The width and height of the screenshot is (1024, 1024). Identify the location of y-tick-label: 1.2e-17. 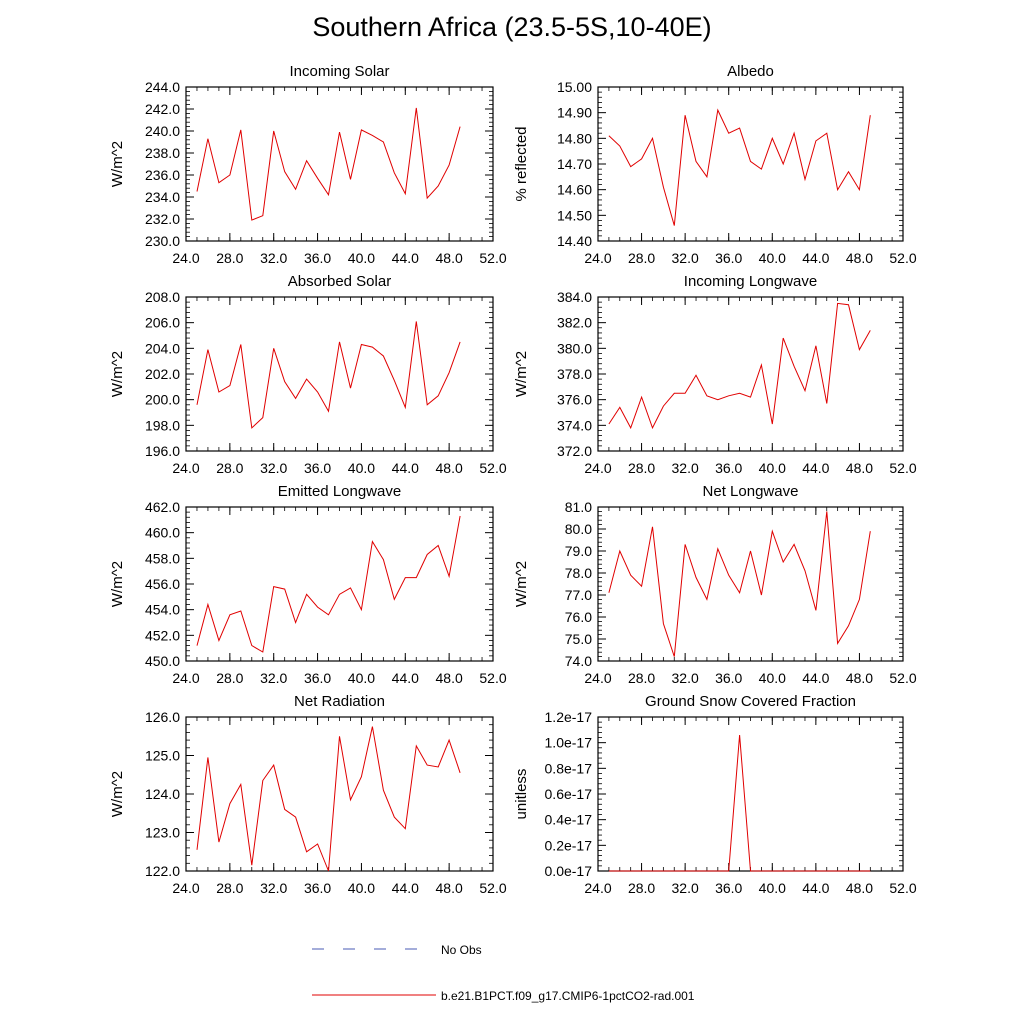
(569, 717).